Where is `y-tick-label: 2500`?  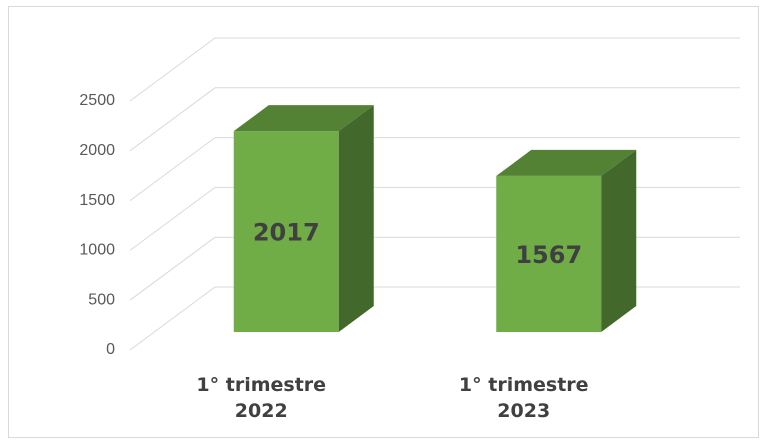 y-tick-label: 2500 is located at coordinates (97, 100).